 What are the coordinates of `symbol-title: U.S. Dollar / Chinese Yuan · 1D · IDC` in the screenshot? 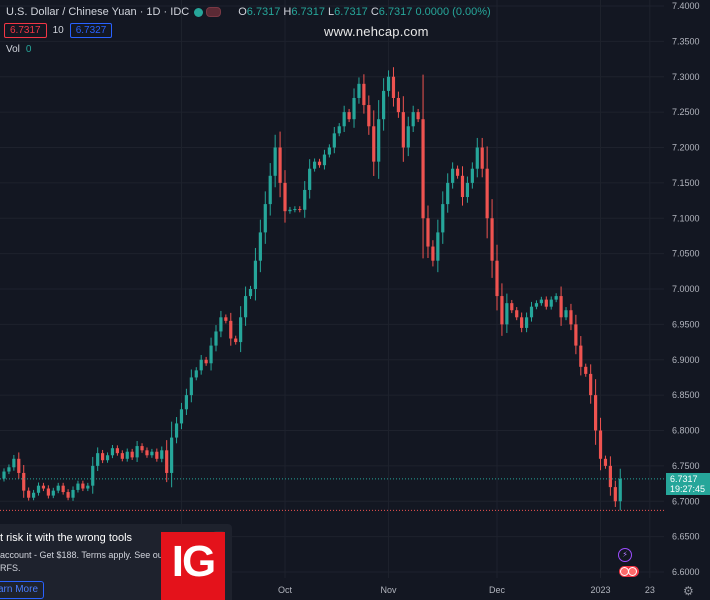 It's located at (98, 12).